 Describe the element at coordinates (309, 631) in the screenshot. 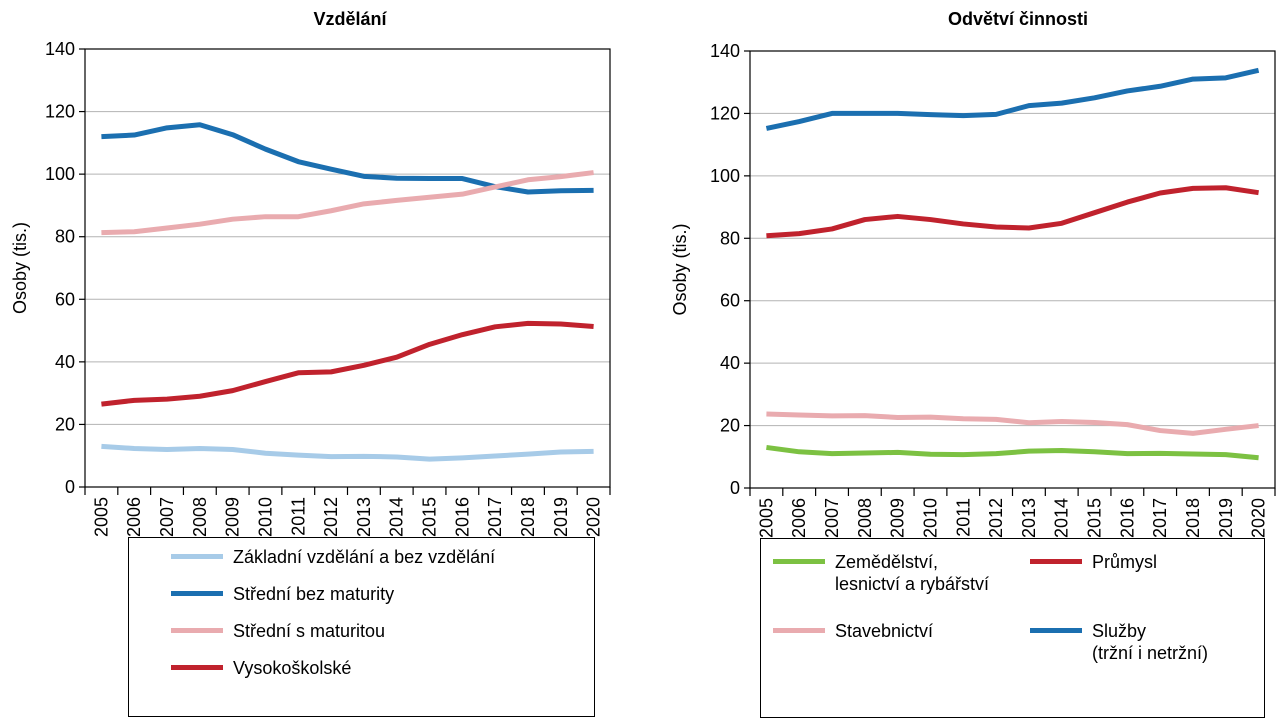

I see `legend-label: Střední s maturitou` at that location.